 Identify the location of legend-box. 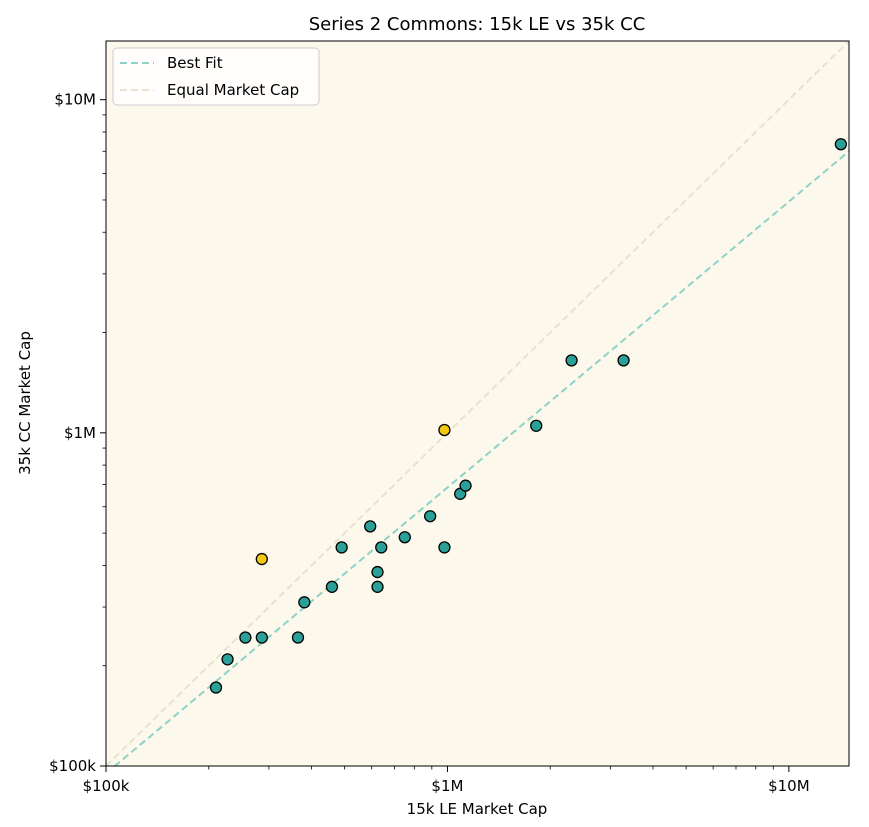
(216, 76).